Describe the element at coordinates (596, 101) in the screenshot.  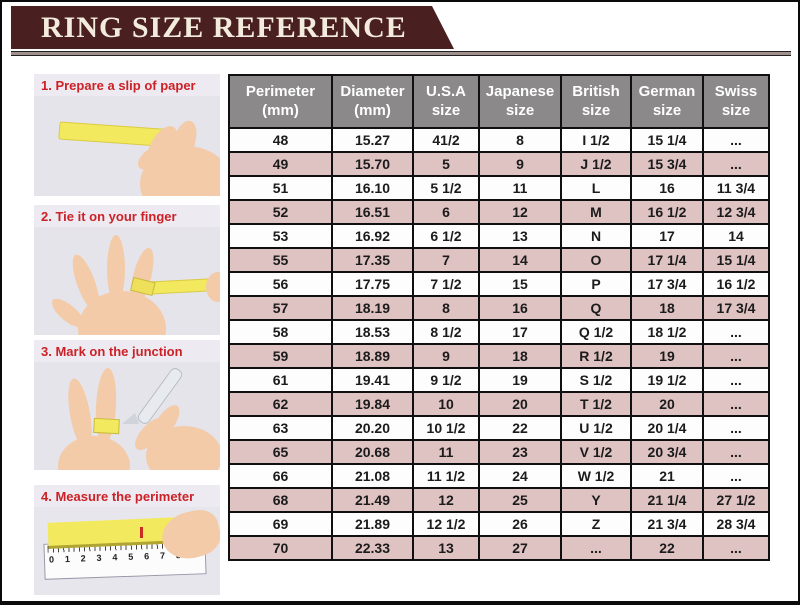
I see `column-header: British size` at that location.